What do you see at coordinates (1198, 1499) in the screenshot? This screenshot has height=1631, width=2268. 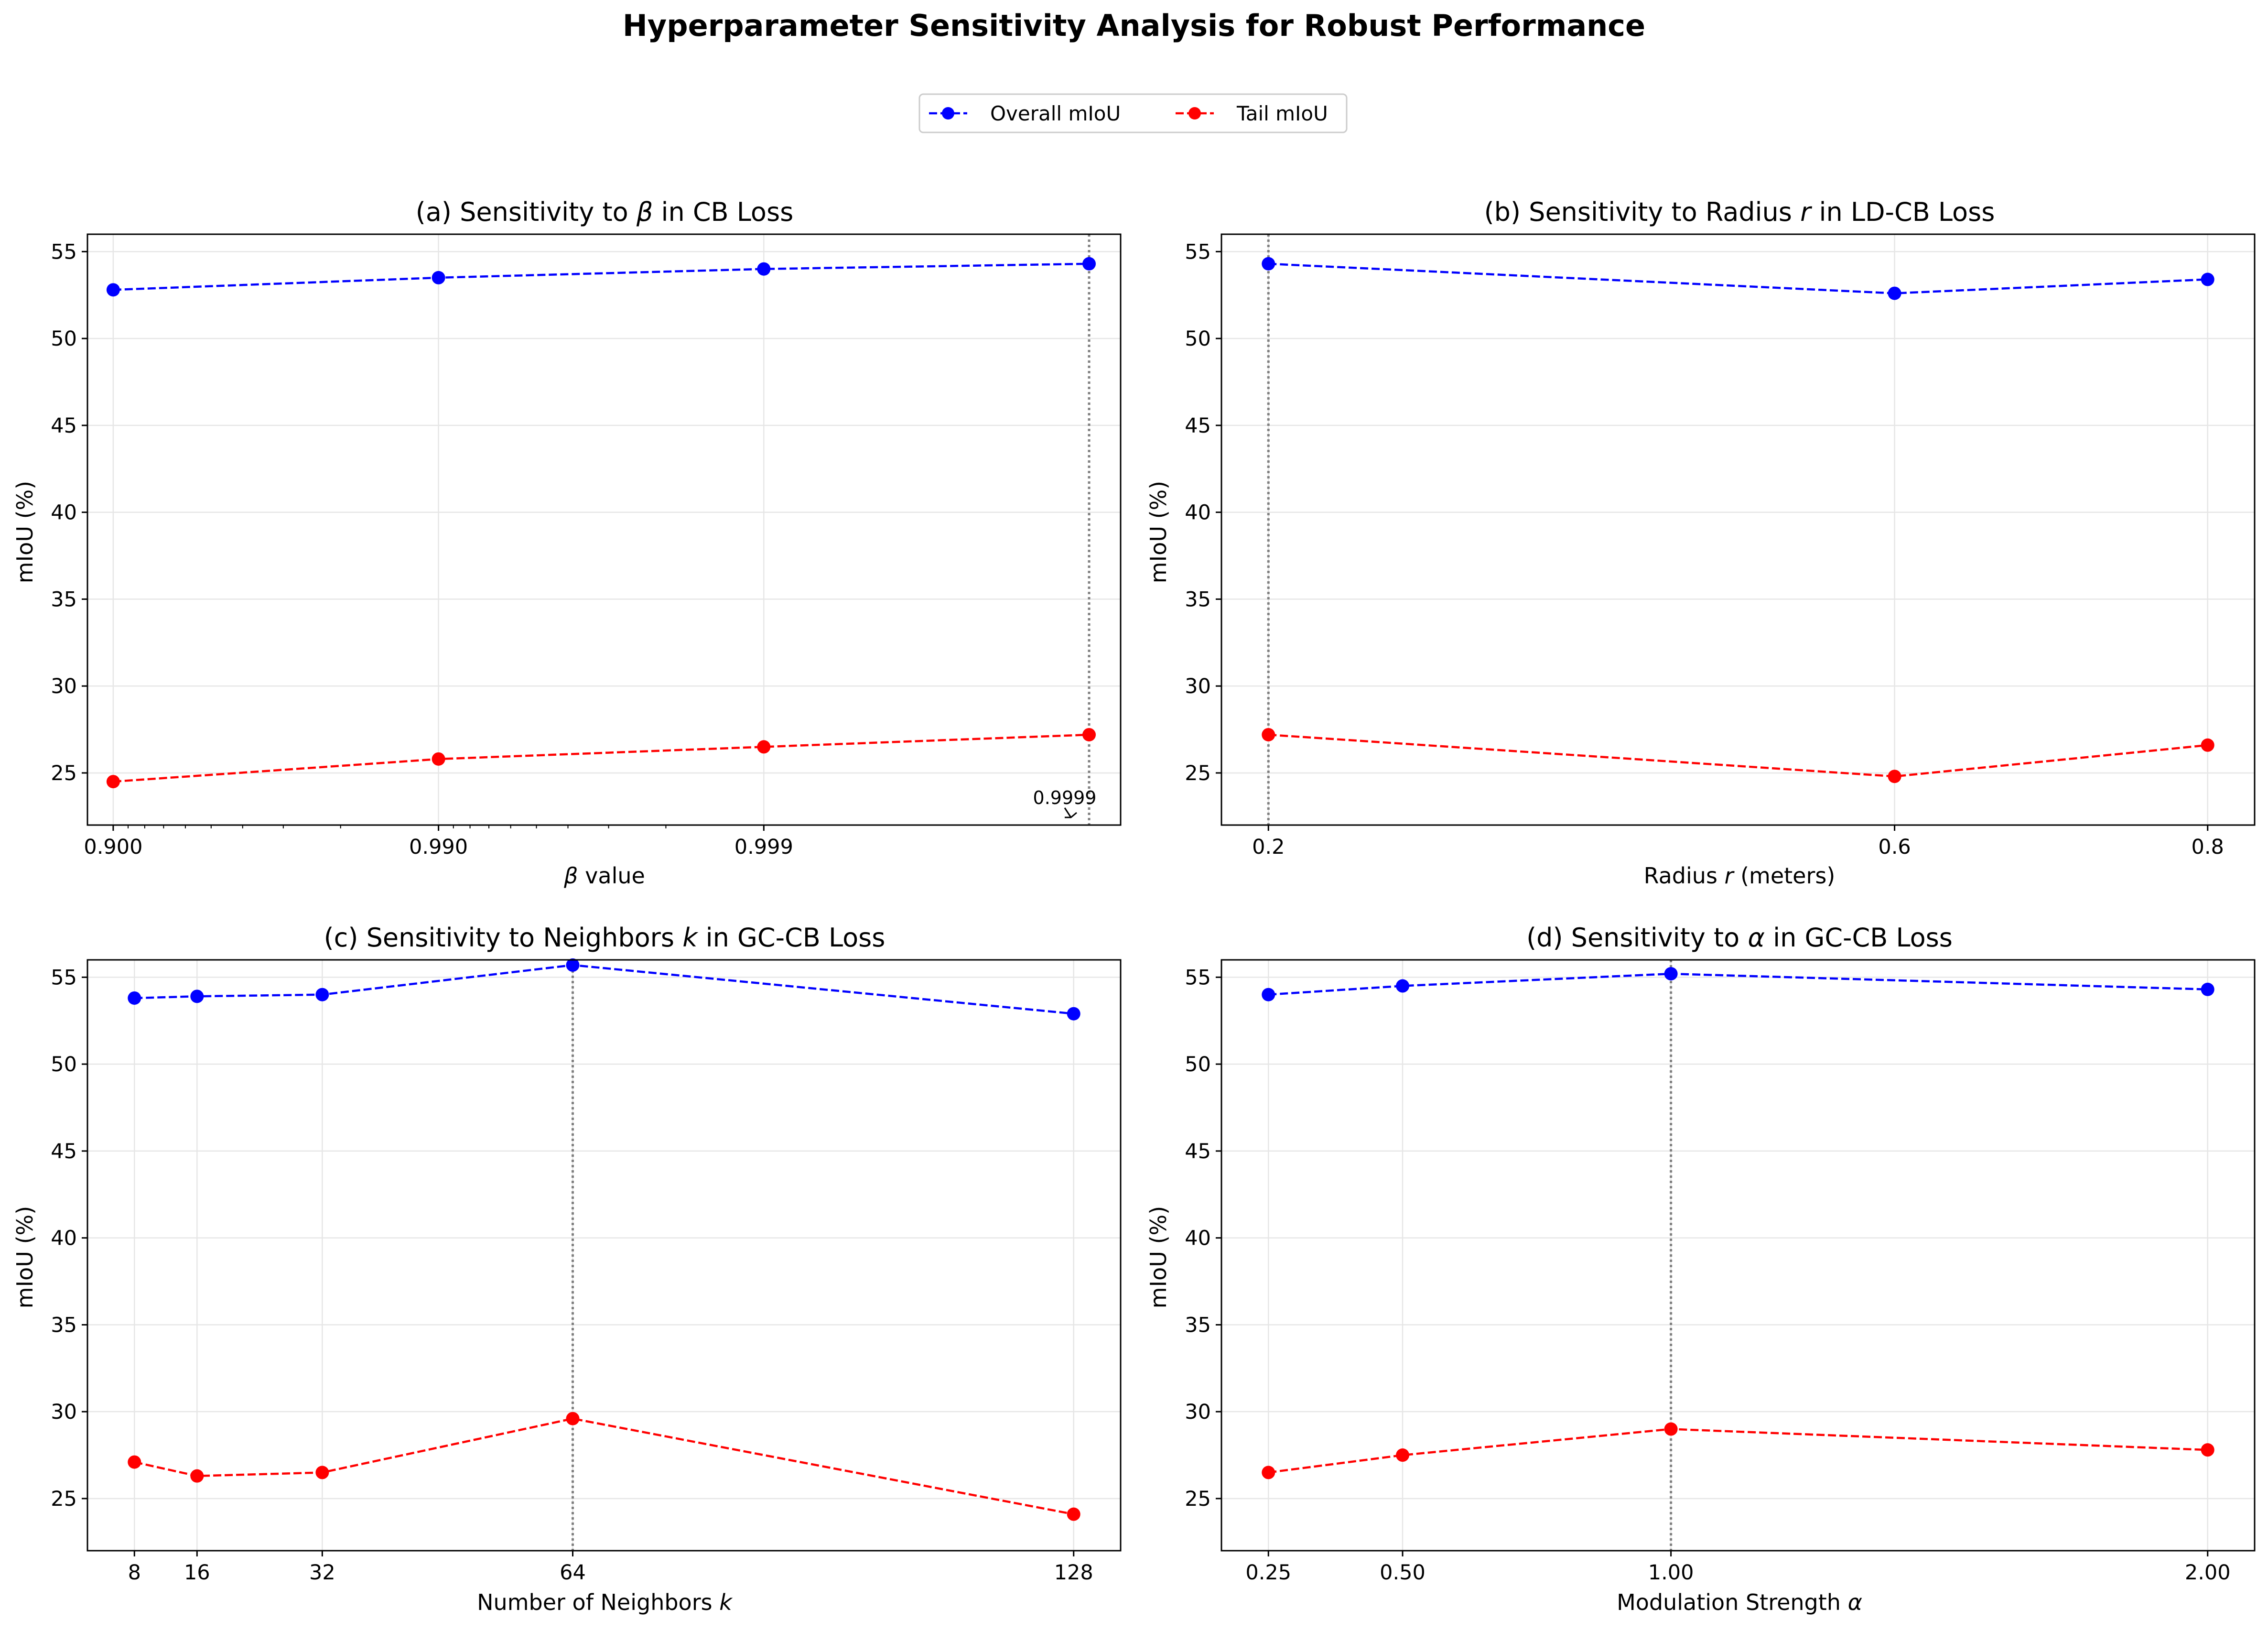 I see `panel-d-ytick-label-25: 25` at bounding box center [1198, 1499].